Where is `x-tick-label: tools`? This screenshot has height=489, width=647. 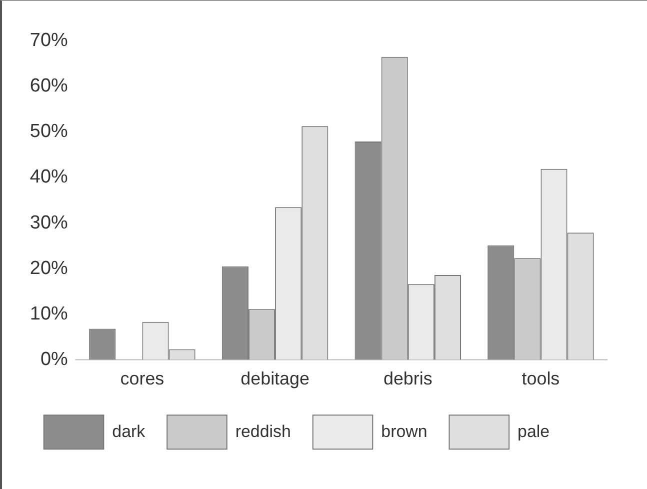 x-tick-label: tools is located at coordinates (541, 378).